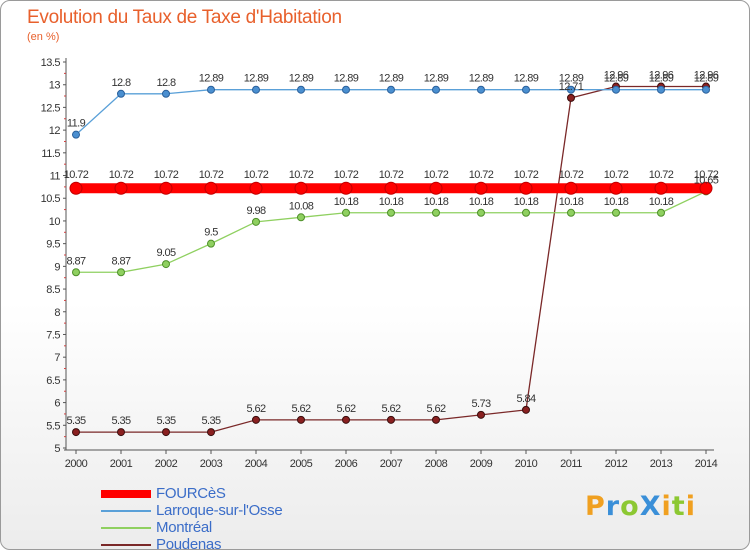 This screenshot has height=550, width=750. Describe the element at coordinates (120, 83) in the screenshot. I see `series-1-label-1: 12.8` at that location.